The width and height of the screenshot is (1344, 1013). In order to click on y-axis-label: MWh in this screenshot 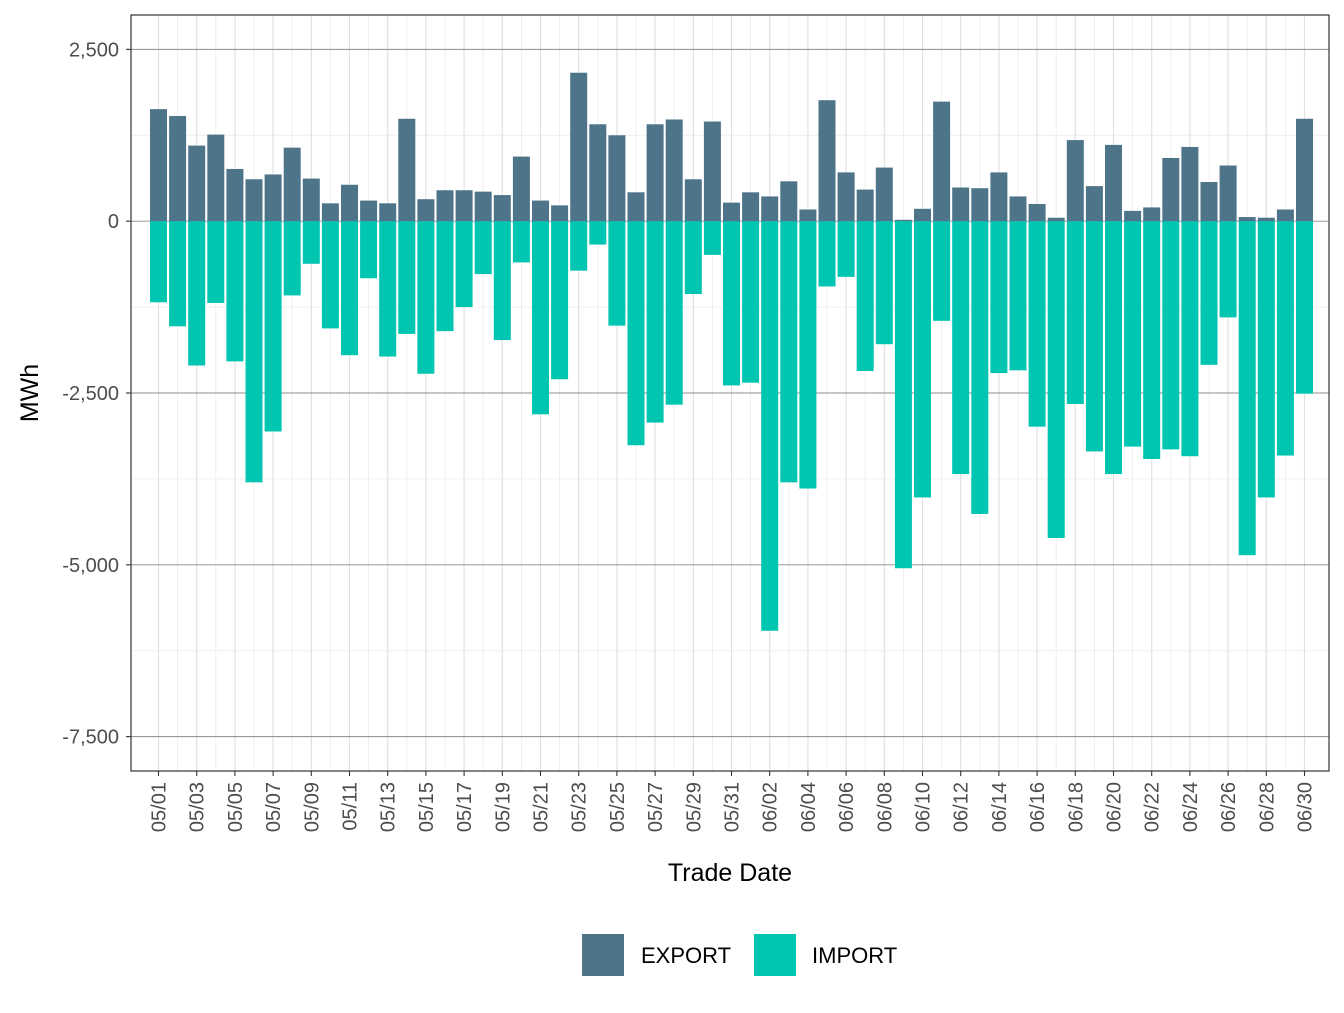, I will do `click(30, 393)`.